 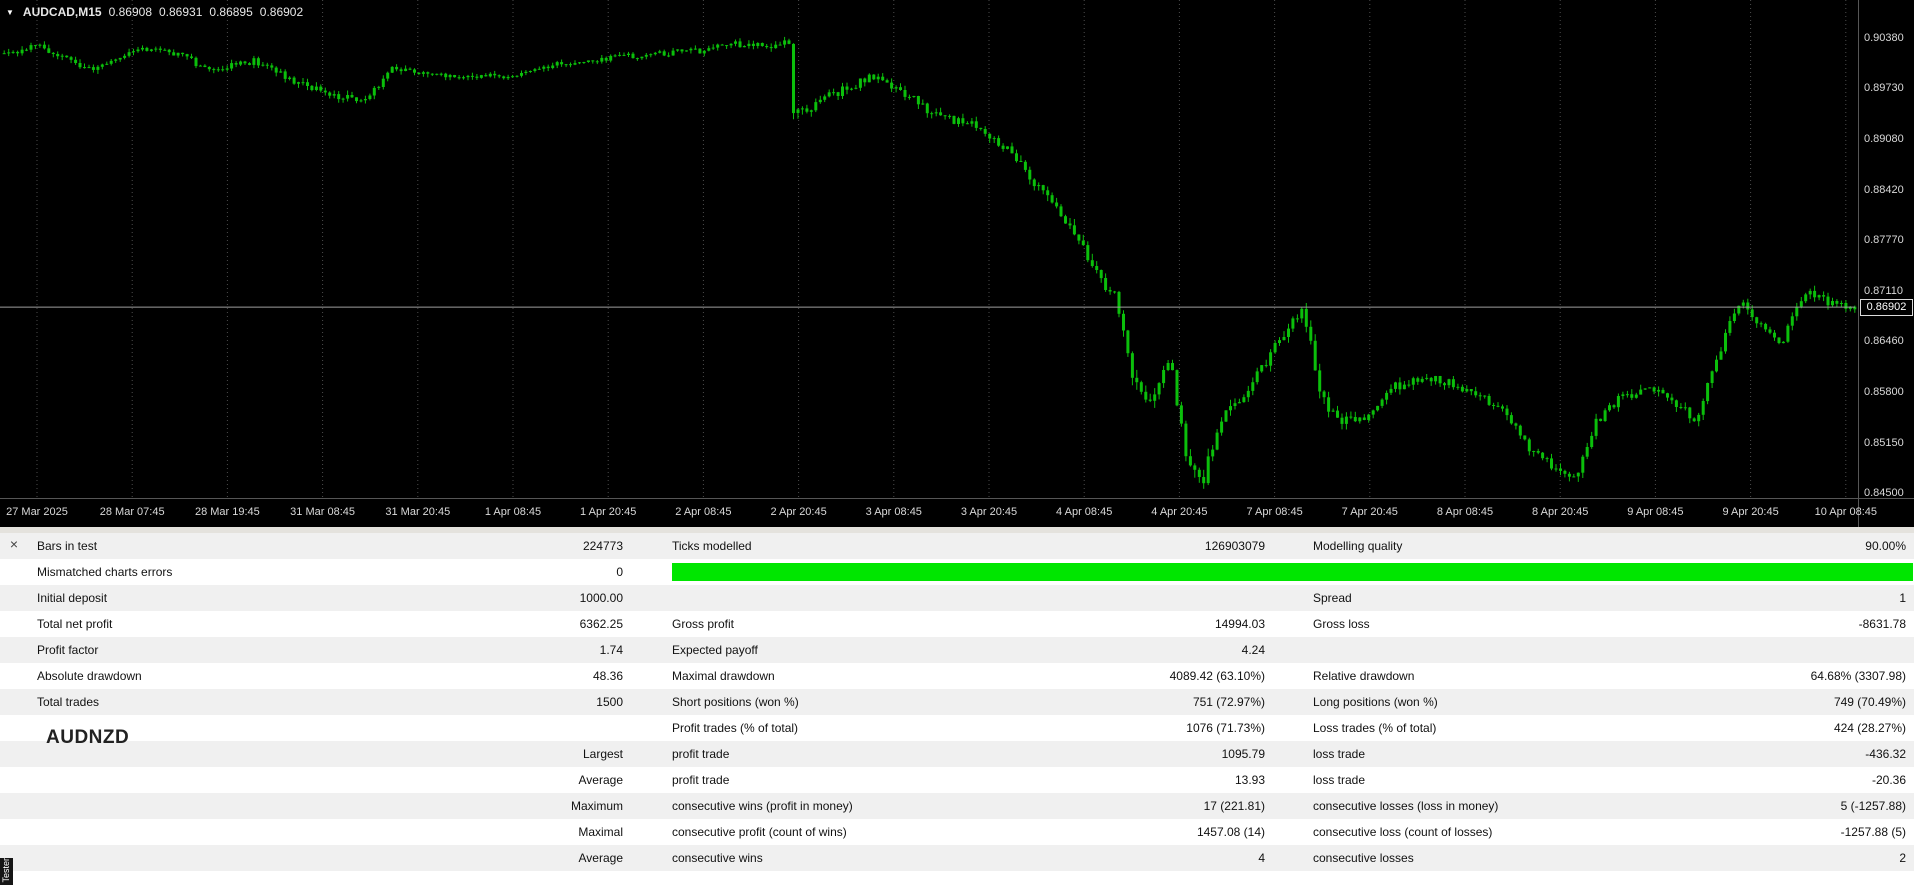 What do you see at coordinates (10, 12) in the screenshot?
I see `chart-collapse-icon: ▼` at bounding box center [10, 12].